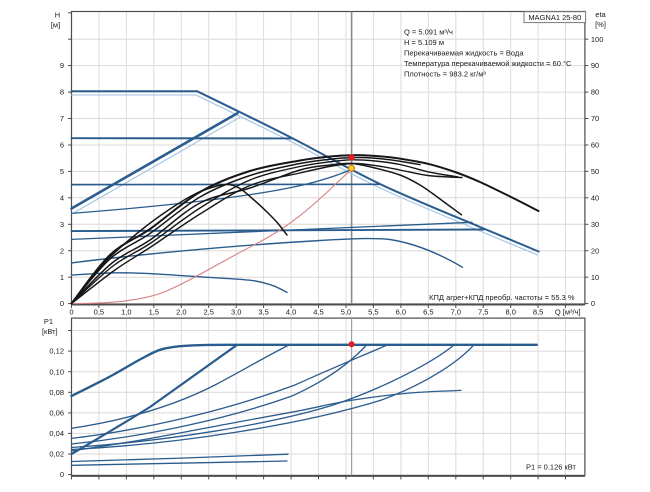  What do you see at coordinates (428, 312) in the screenshot?
I see `svg-text: 6,5` at bounding box center [428, 312].